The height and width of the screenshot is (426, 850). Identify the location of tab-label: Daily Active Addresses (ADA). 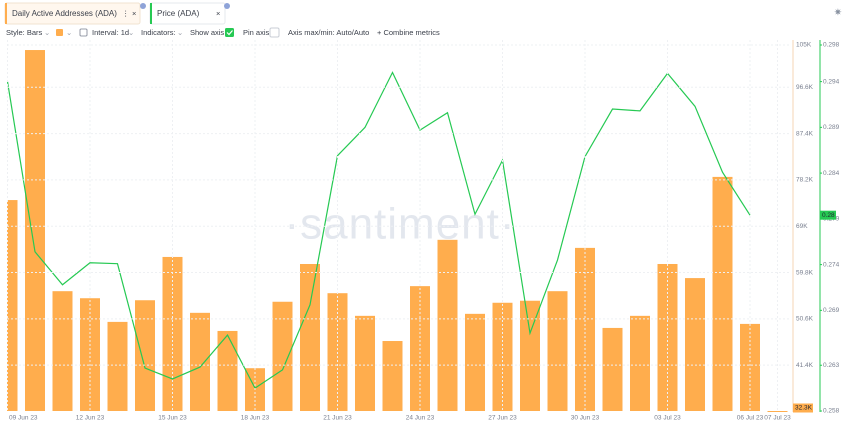
(64, 13).